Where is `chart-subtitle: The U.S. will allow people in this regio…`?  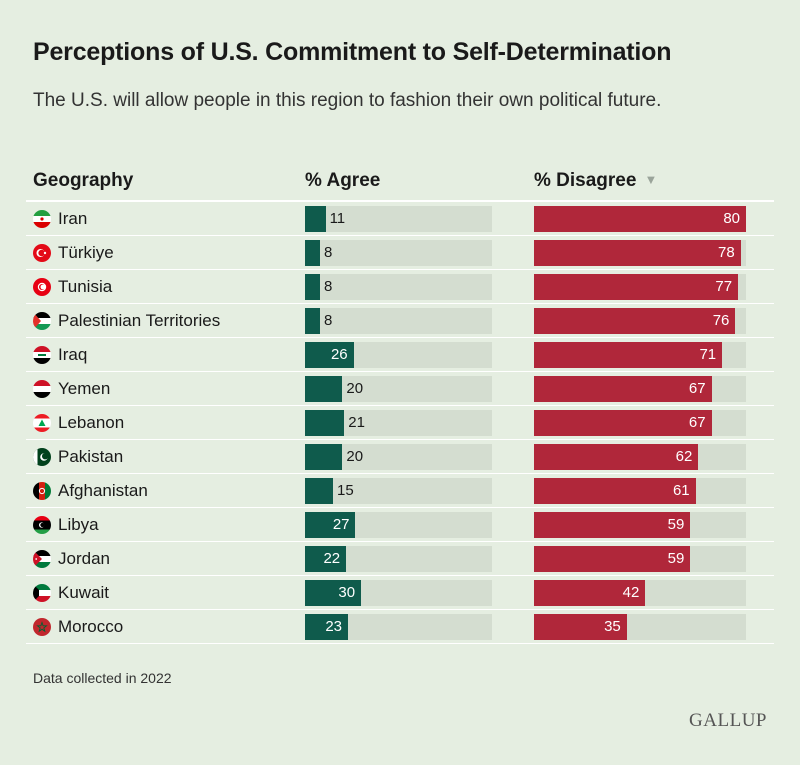 chart-subtitle: The U.S. will allow people in this regio… is located at coordinates (347, 100).